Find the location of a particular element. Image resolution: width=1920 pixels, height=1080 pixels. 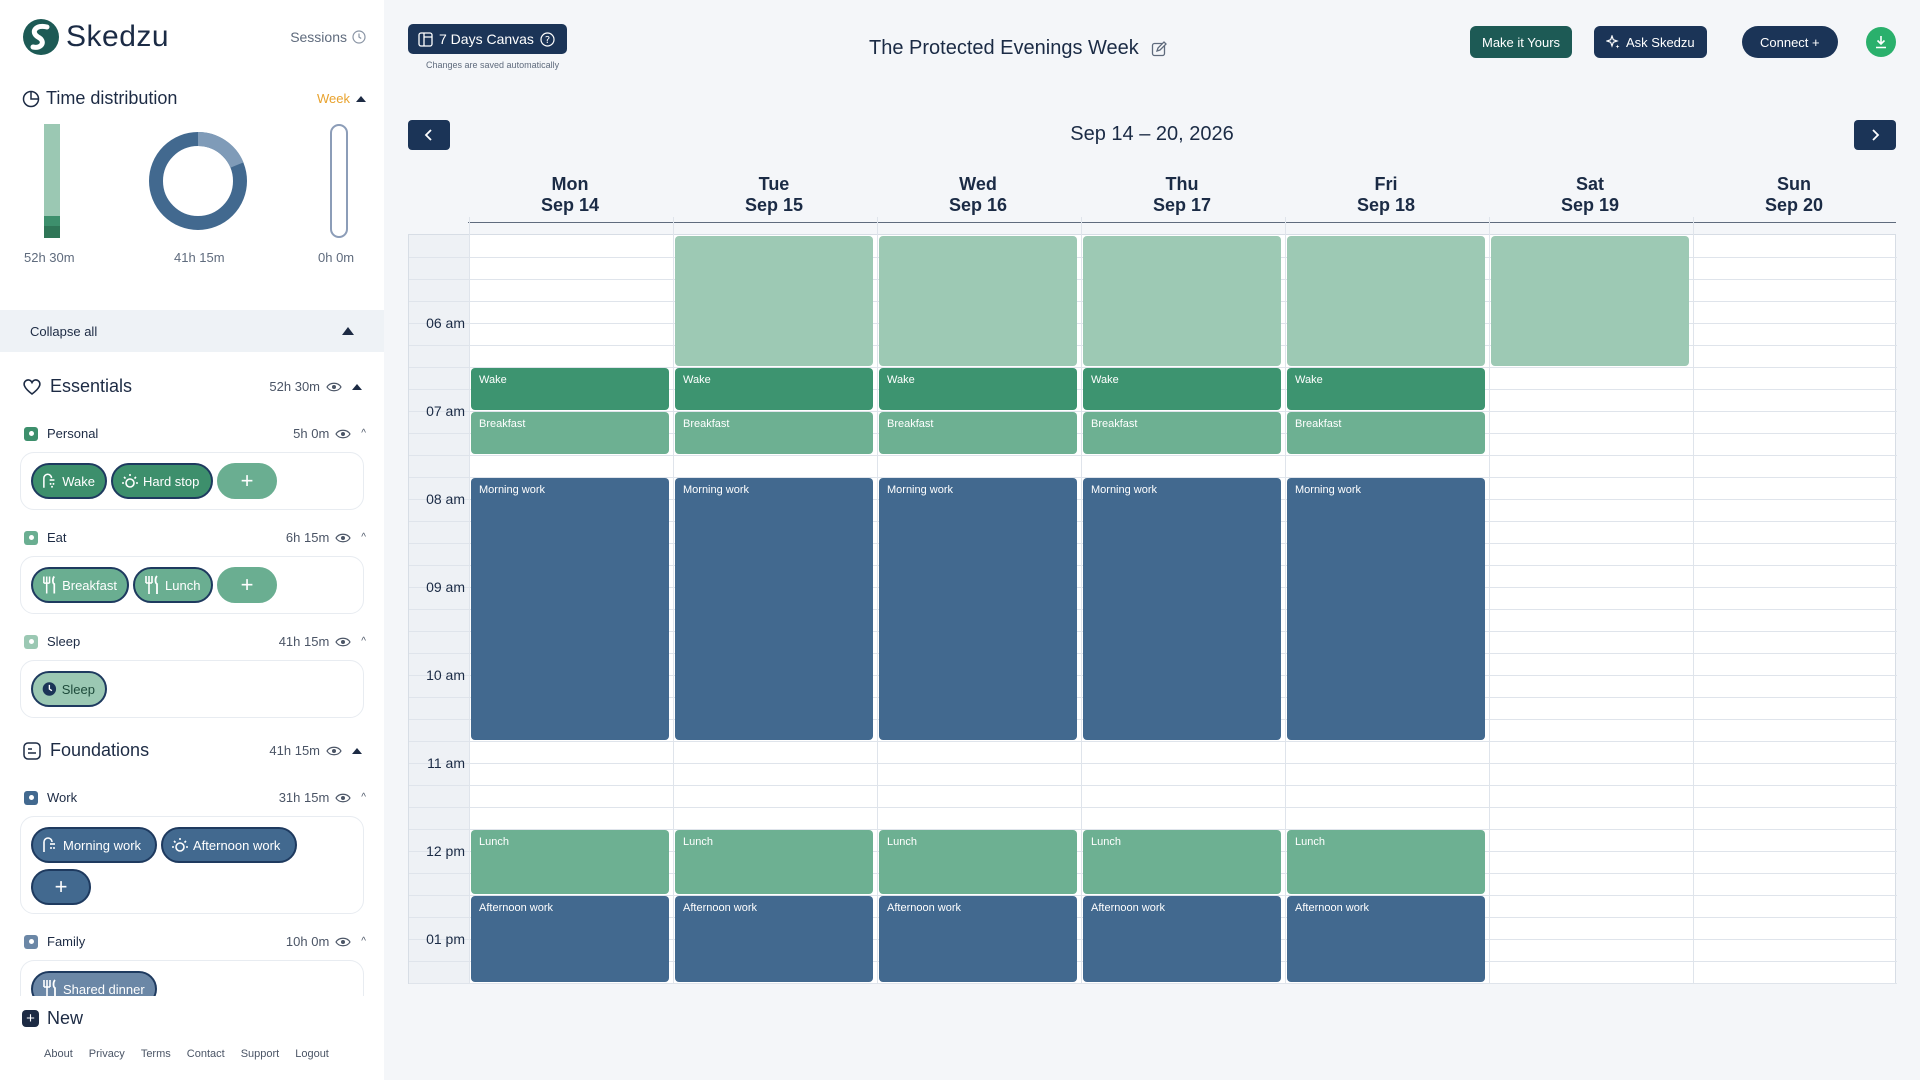

subgroup-personal: Personal 5h 0m ^ is located at coordinates (195, 433).